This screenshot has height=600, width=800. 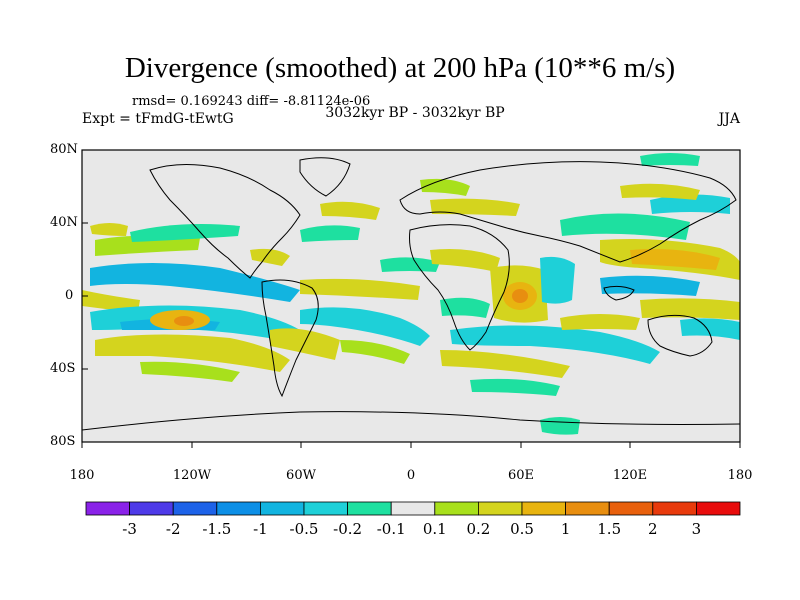 What do you see at coordinates (225, 221) in the screenshot?
I see `coastline-north-america` at bounding box center [225, 221].